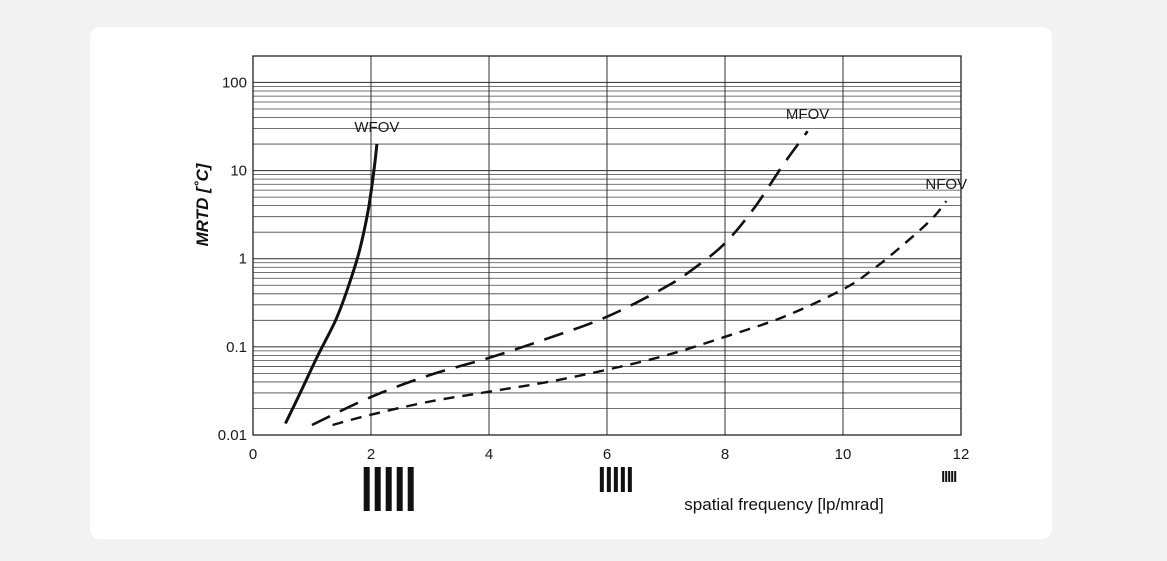 This screenshot has height=561, width=1167. What do you see at coordinates (376, 127) in the screenshot?
I see `curve-label-wfov: WFOV` at bounding box center [376, 127].